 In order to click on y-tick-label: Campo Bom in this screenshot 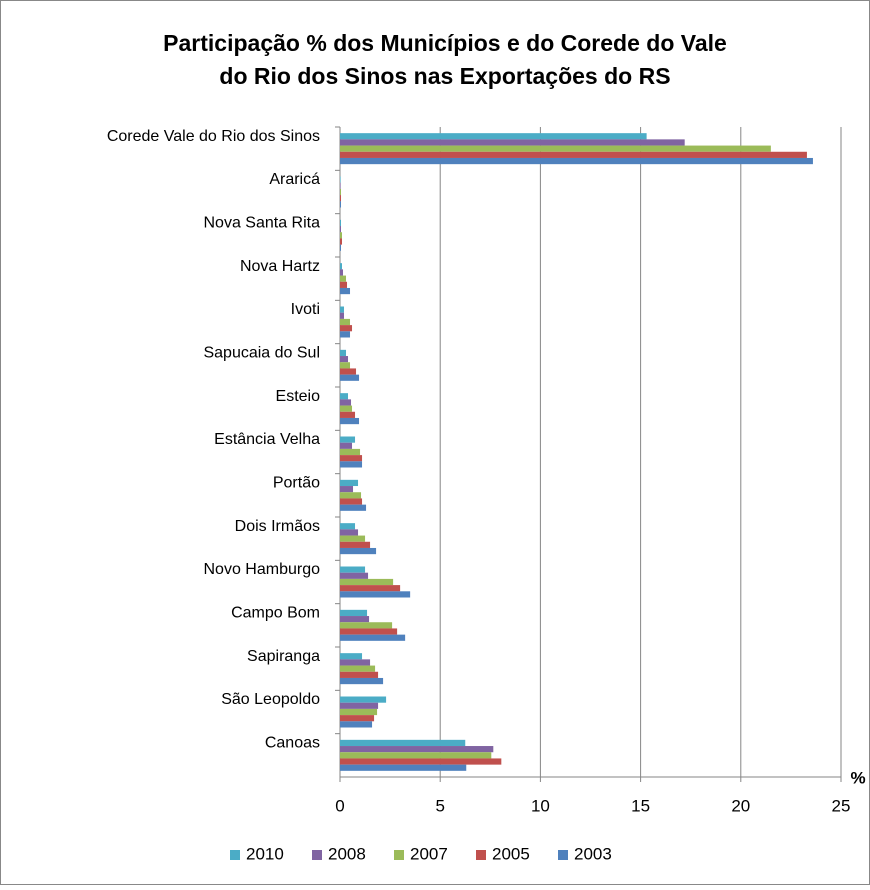, I will do `click(275, 613)`.